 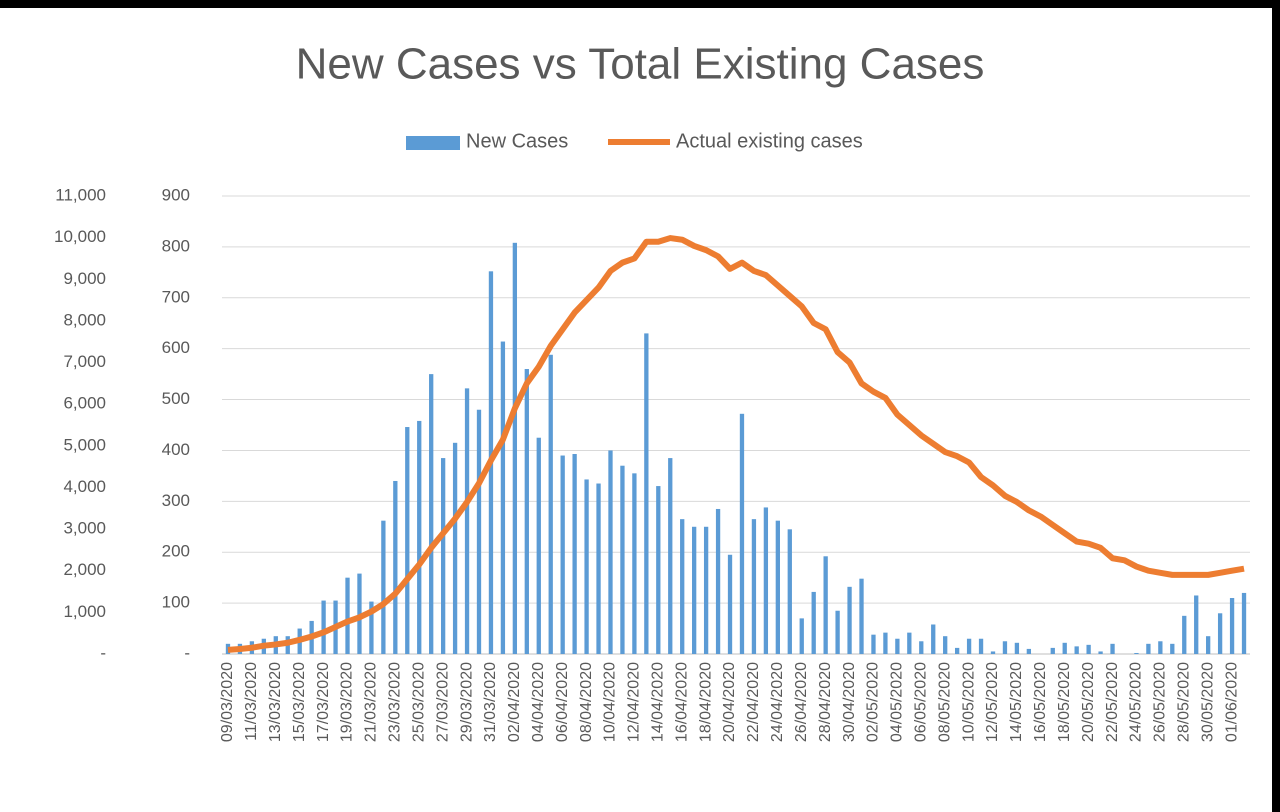 What do you see at coordinates (1016, 702) in the screenshot?
I see `x-tick-label: 14/05/2020` at bounding box center [1016, 702].